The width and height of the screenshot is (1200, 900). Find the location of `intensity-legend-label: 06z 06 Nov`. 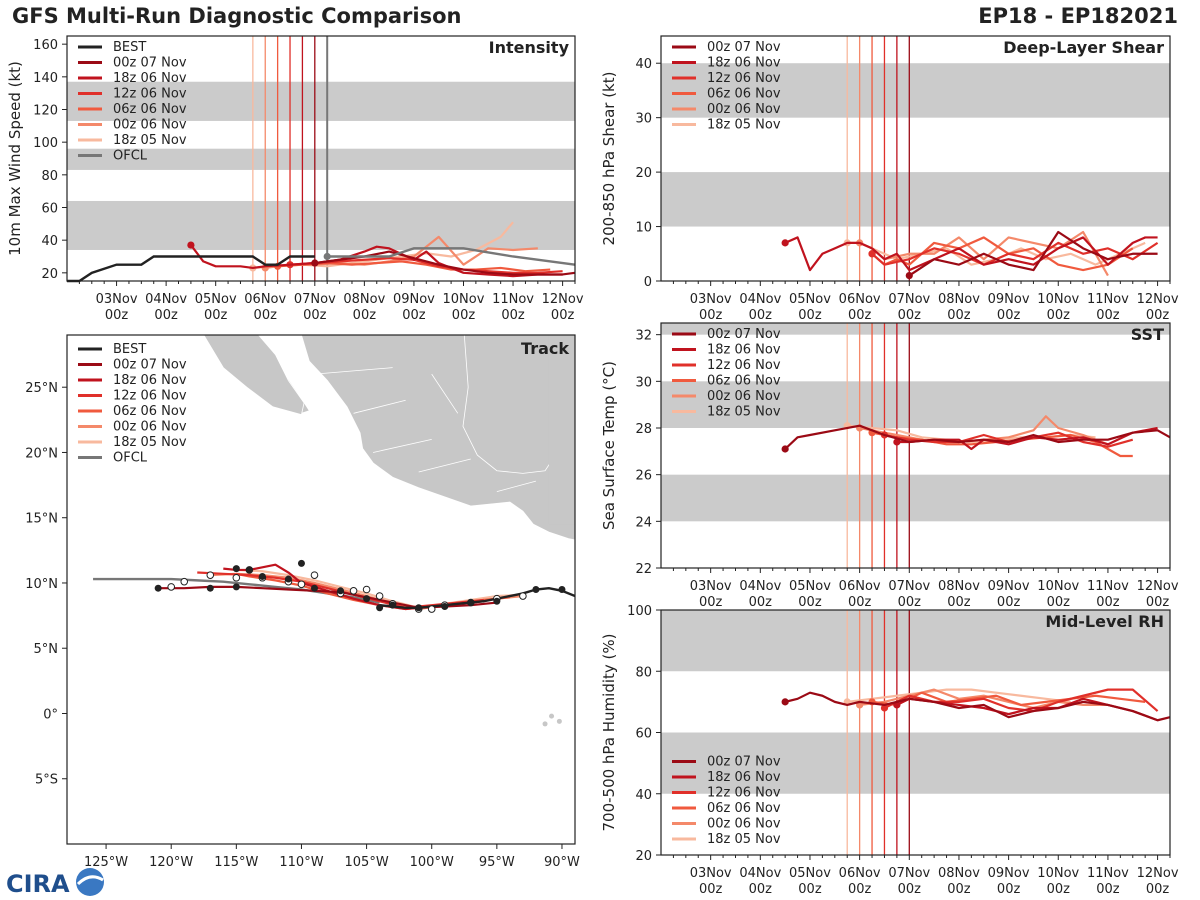

intensity-legend-label: 06z 06 Nov is located at coordinates (150, 109).